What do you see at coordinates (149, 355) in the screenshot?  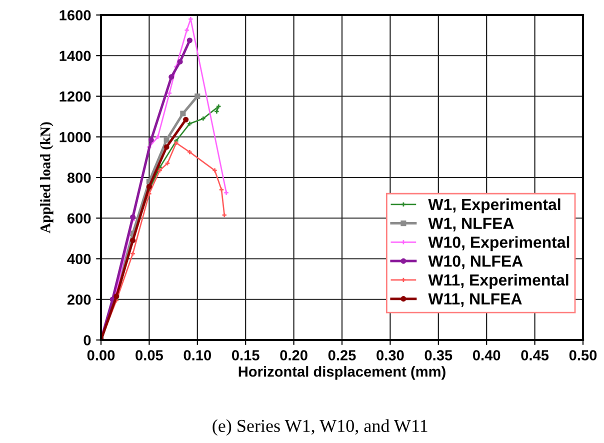 I see `x-tick-label: 0.05` at bounding box center [149, 355].